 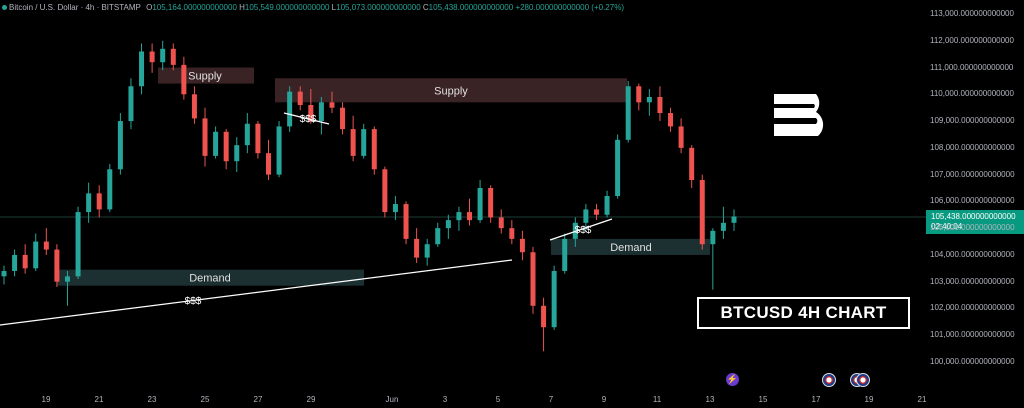 What do you see at coordinates (311, 399) in the screenshot?
I see `date-tick-label: 29` at bounding box center [311, 399].